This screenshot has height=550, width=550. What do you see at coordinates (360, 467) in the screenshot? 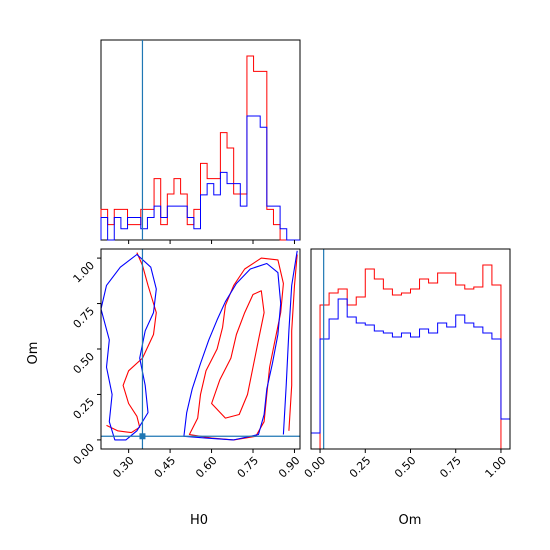
I see `om-xtick-label-1: 0.25` at bounding box center [360, 467].